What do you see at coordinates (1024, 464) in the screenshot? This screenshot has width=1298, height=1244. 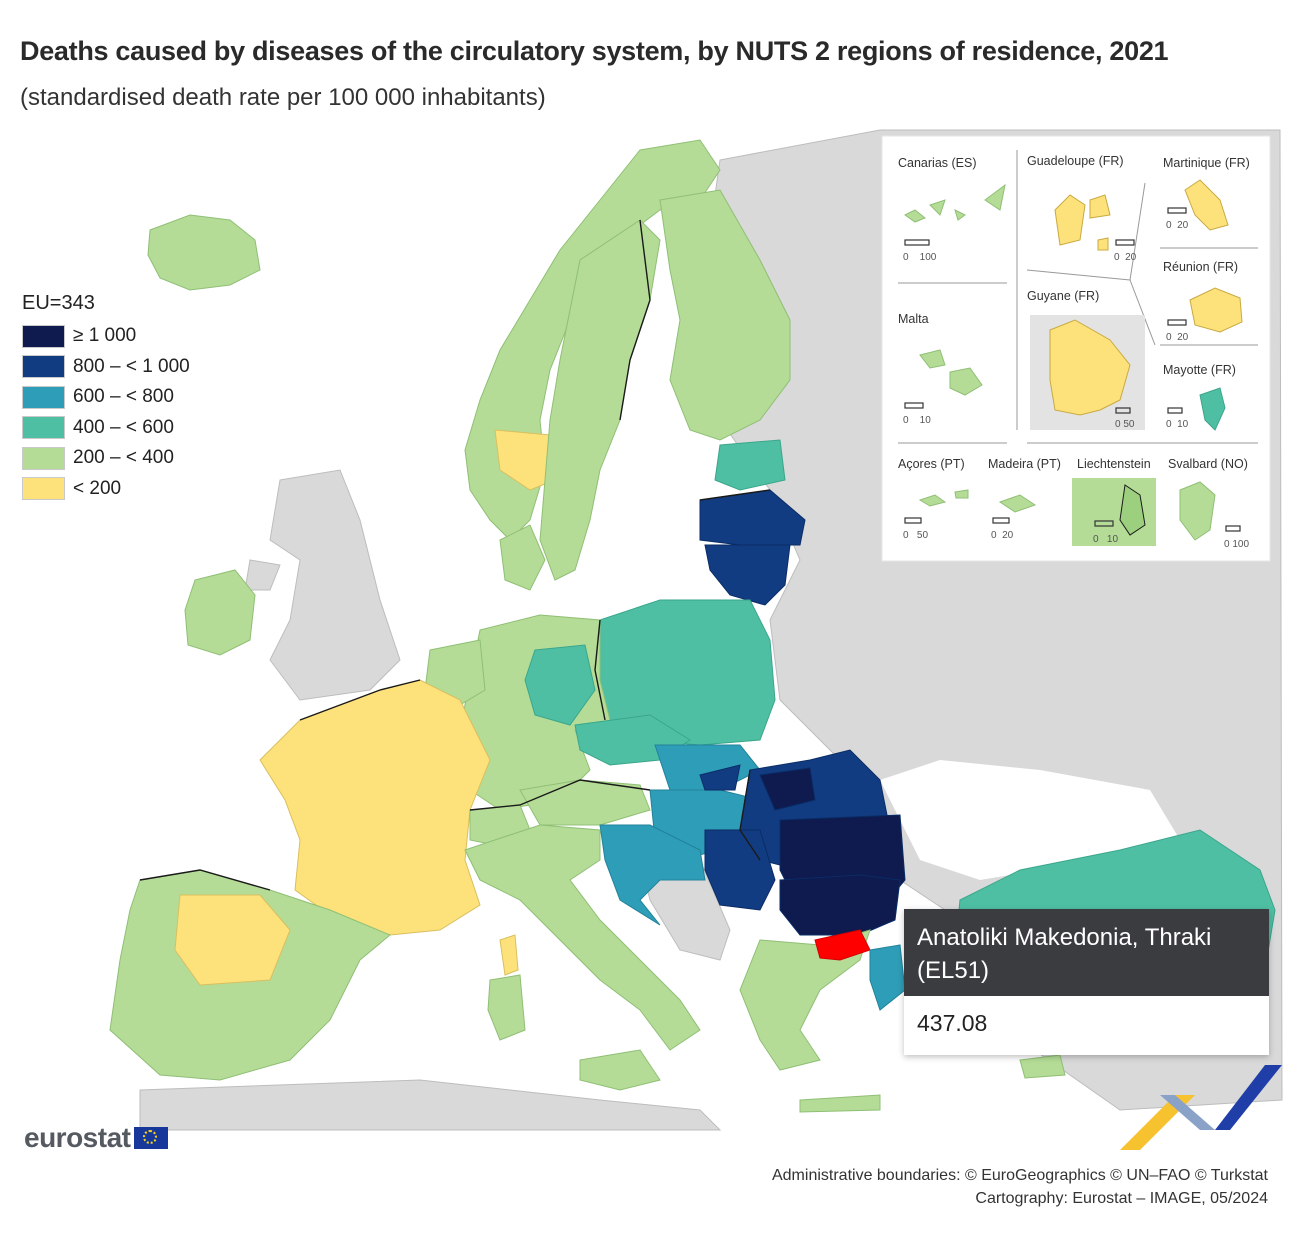 I see `inset-label: Madeira (PT)` at bounding box center [1024, 464].